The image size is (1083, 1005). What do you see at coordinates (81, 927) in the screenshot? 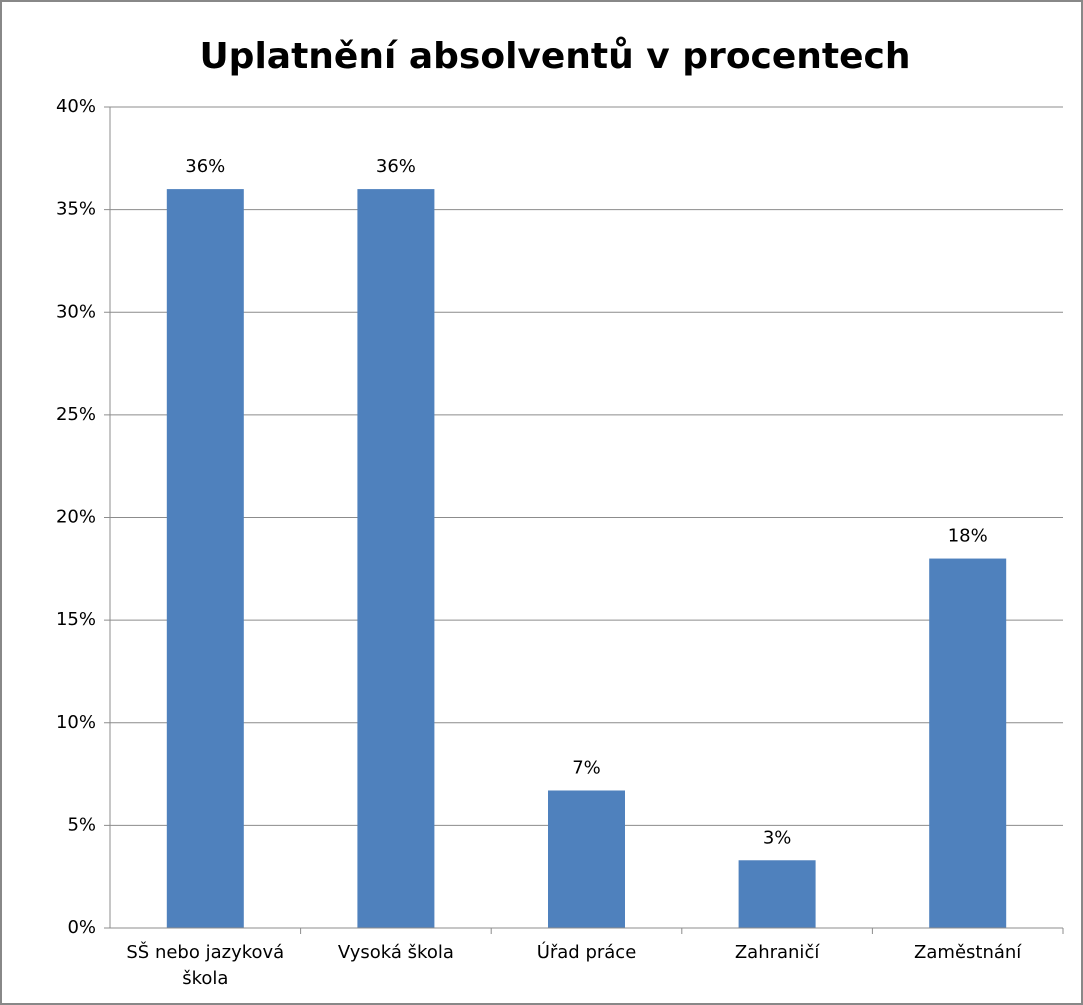
I see `y-tick-label: 0%` at bounding box center [81, 927].